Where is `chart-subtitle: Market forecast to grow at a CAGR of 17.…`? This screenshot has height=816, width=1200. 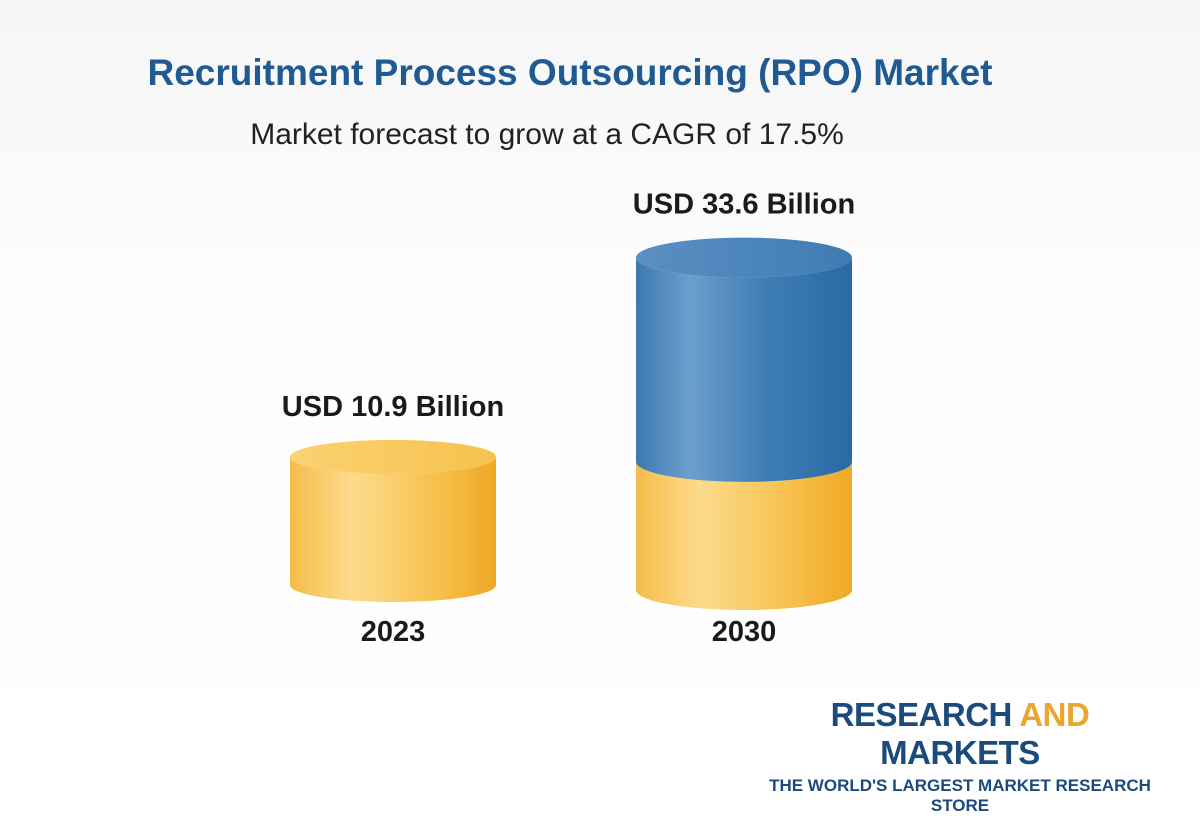 chart-subtitle: Market forecast to grow at a CAGR of 17.… is located at coordinates (547, 134).